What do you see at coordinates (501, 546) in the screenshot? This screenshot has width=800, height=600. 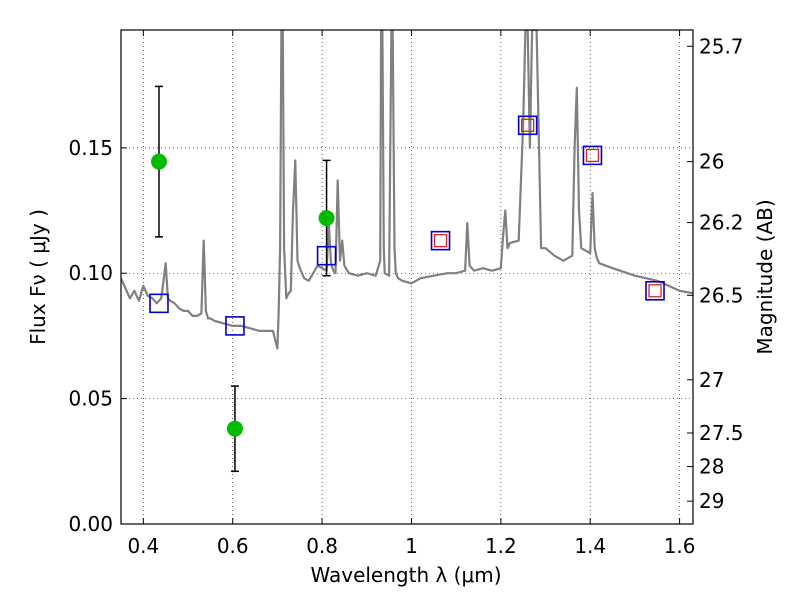 I see `x-tick-label: 1.2` at bounding box center [501, 546].